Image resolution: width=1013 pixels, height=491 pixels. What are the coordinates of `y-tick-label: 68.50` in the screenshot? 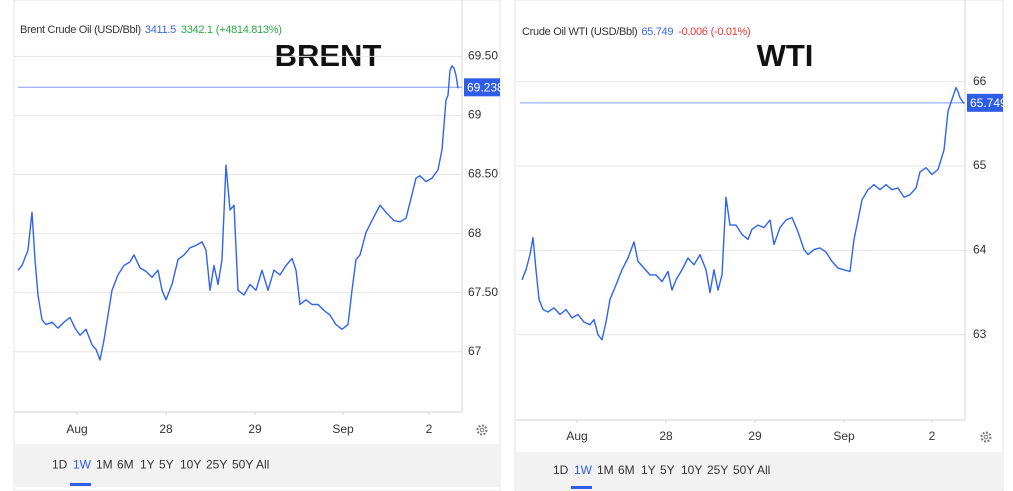 It's located at (483, 174).